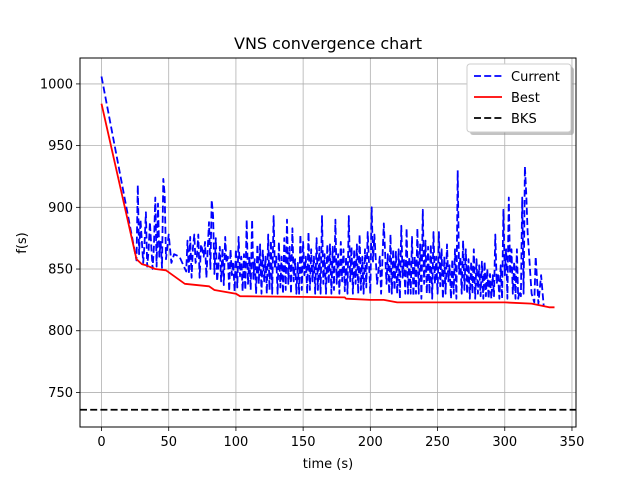  Describe the element at coordinates (437, 442) in the screenshot. I see `x-tick-label: 250` at that location.